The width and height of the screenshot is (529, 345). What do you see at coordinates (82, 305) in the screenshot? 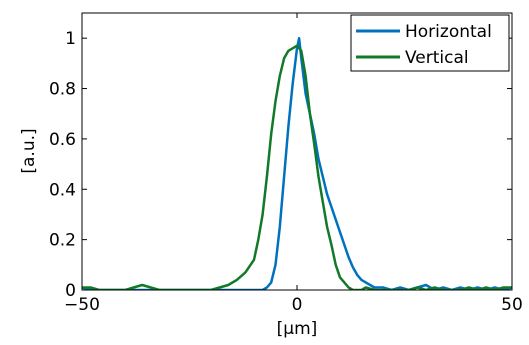
I see `x-tick-label: −50` at bounding box center [82, 305].